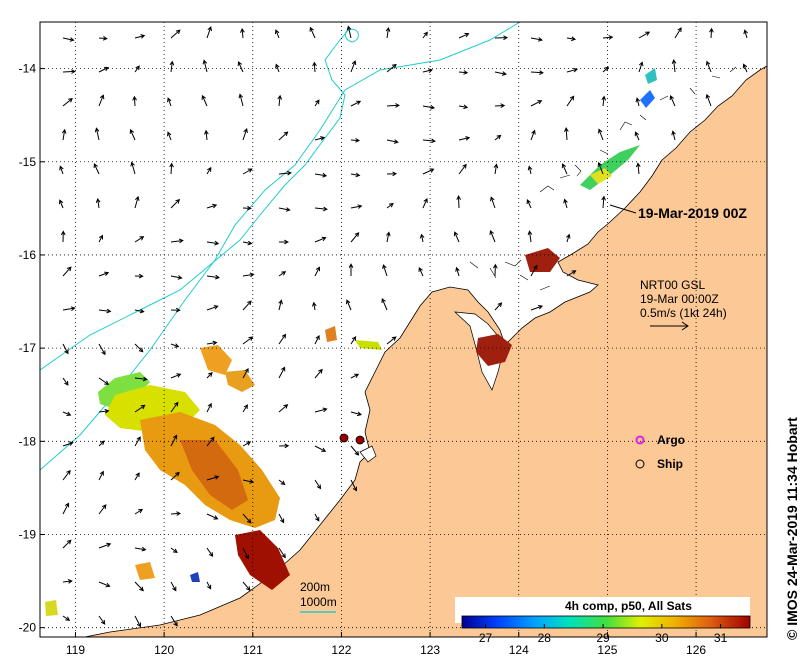 The width and height of the screenshot is (809, 672). I want to click on colorbar-ticks: 27 28 29 30 31, so click(603, 634).